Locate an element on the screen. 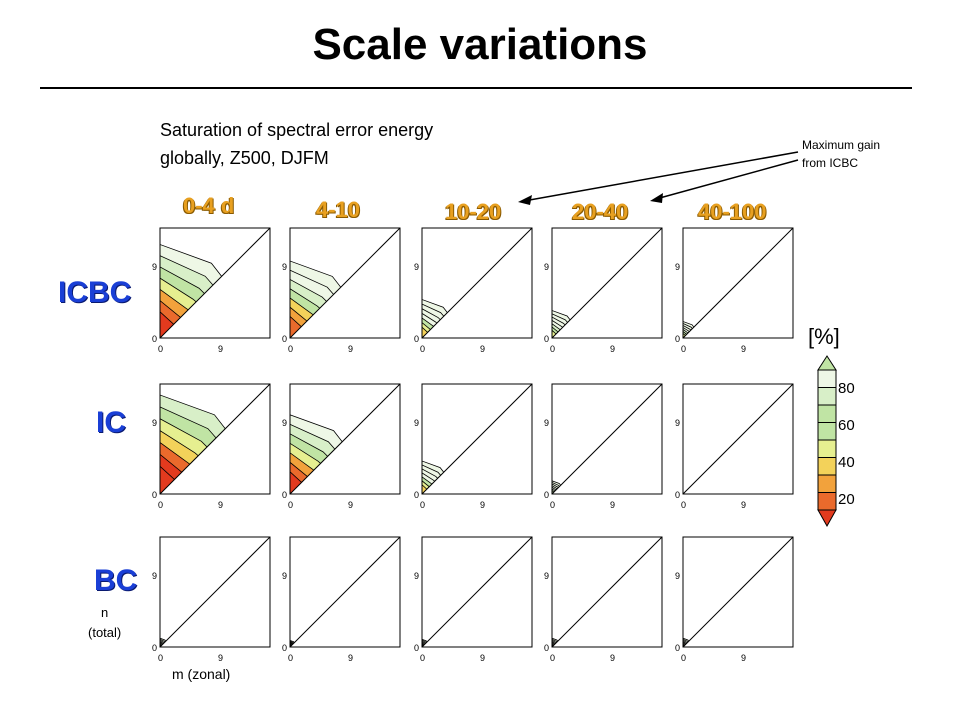 Image resolution: width=960 pixels, height=720 pixels. panel-icbc-3-xtick-9: 9 is located at coordinates (612, 349).